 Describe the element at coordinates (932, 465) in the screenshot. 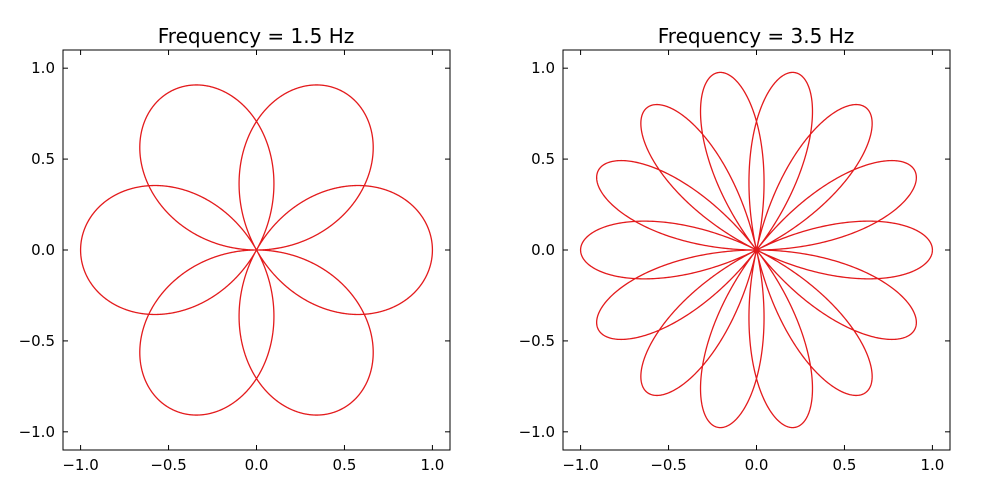

I see `x-tick-label-2-5: 1.0` at that location.